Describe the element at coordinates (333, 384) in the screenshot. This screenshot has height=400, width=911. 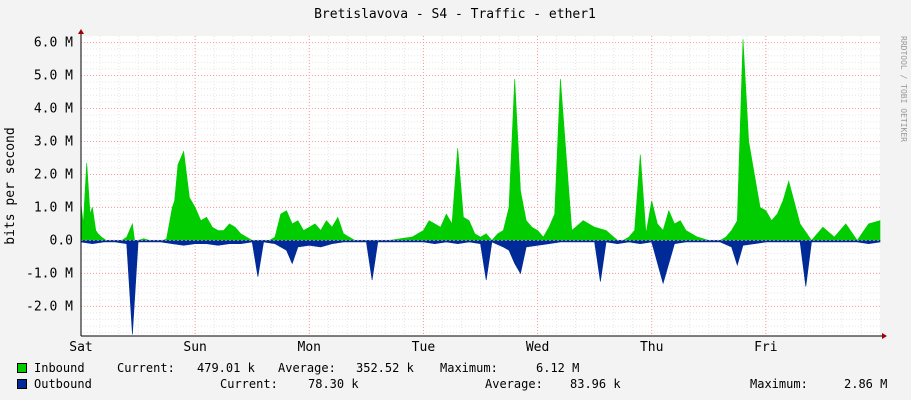
I see `legend-current-outbound: 78.30 k` at that location.